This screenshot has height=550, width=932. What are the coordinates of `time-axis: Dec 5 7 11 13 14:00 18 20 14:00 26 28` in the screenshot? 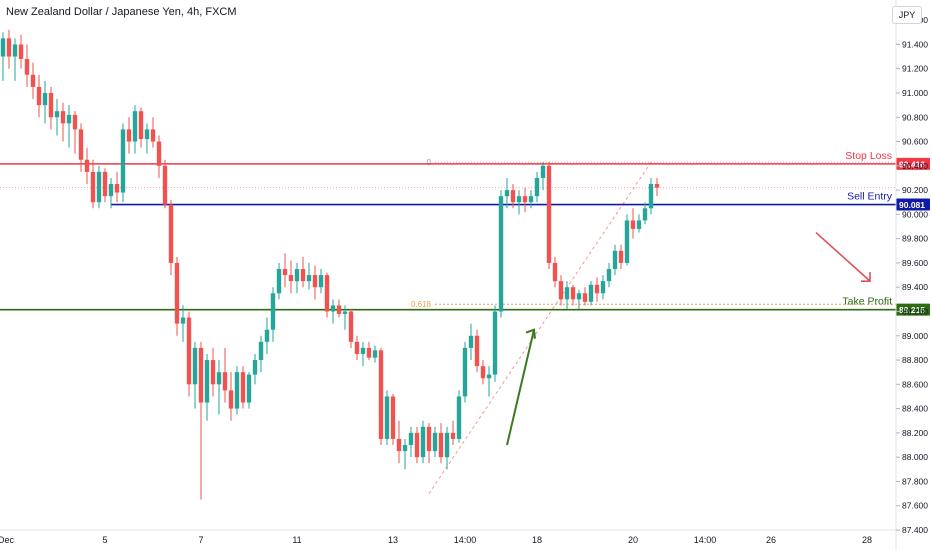 It's located at (448, 537).